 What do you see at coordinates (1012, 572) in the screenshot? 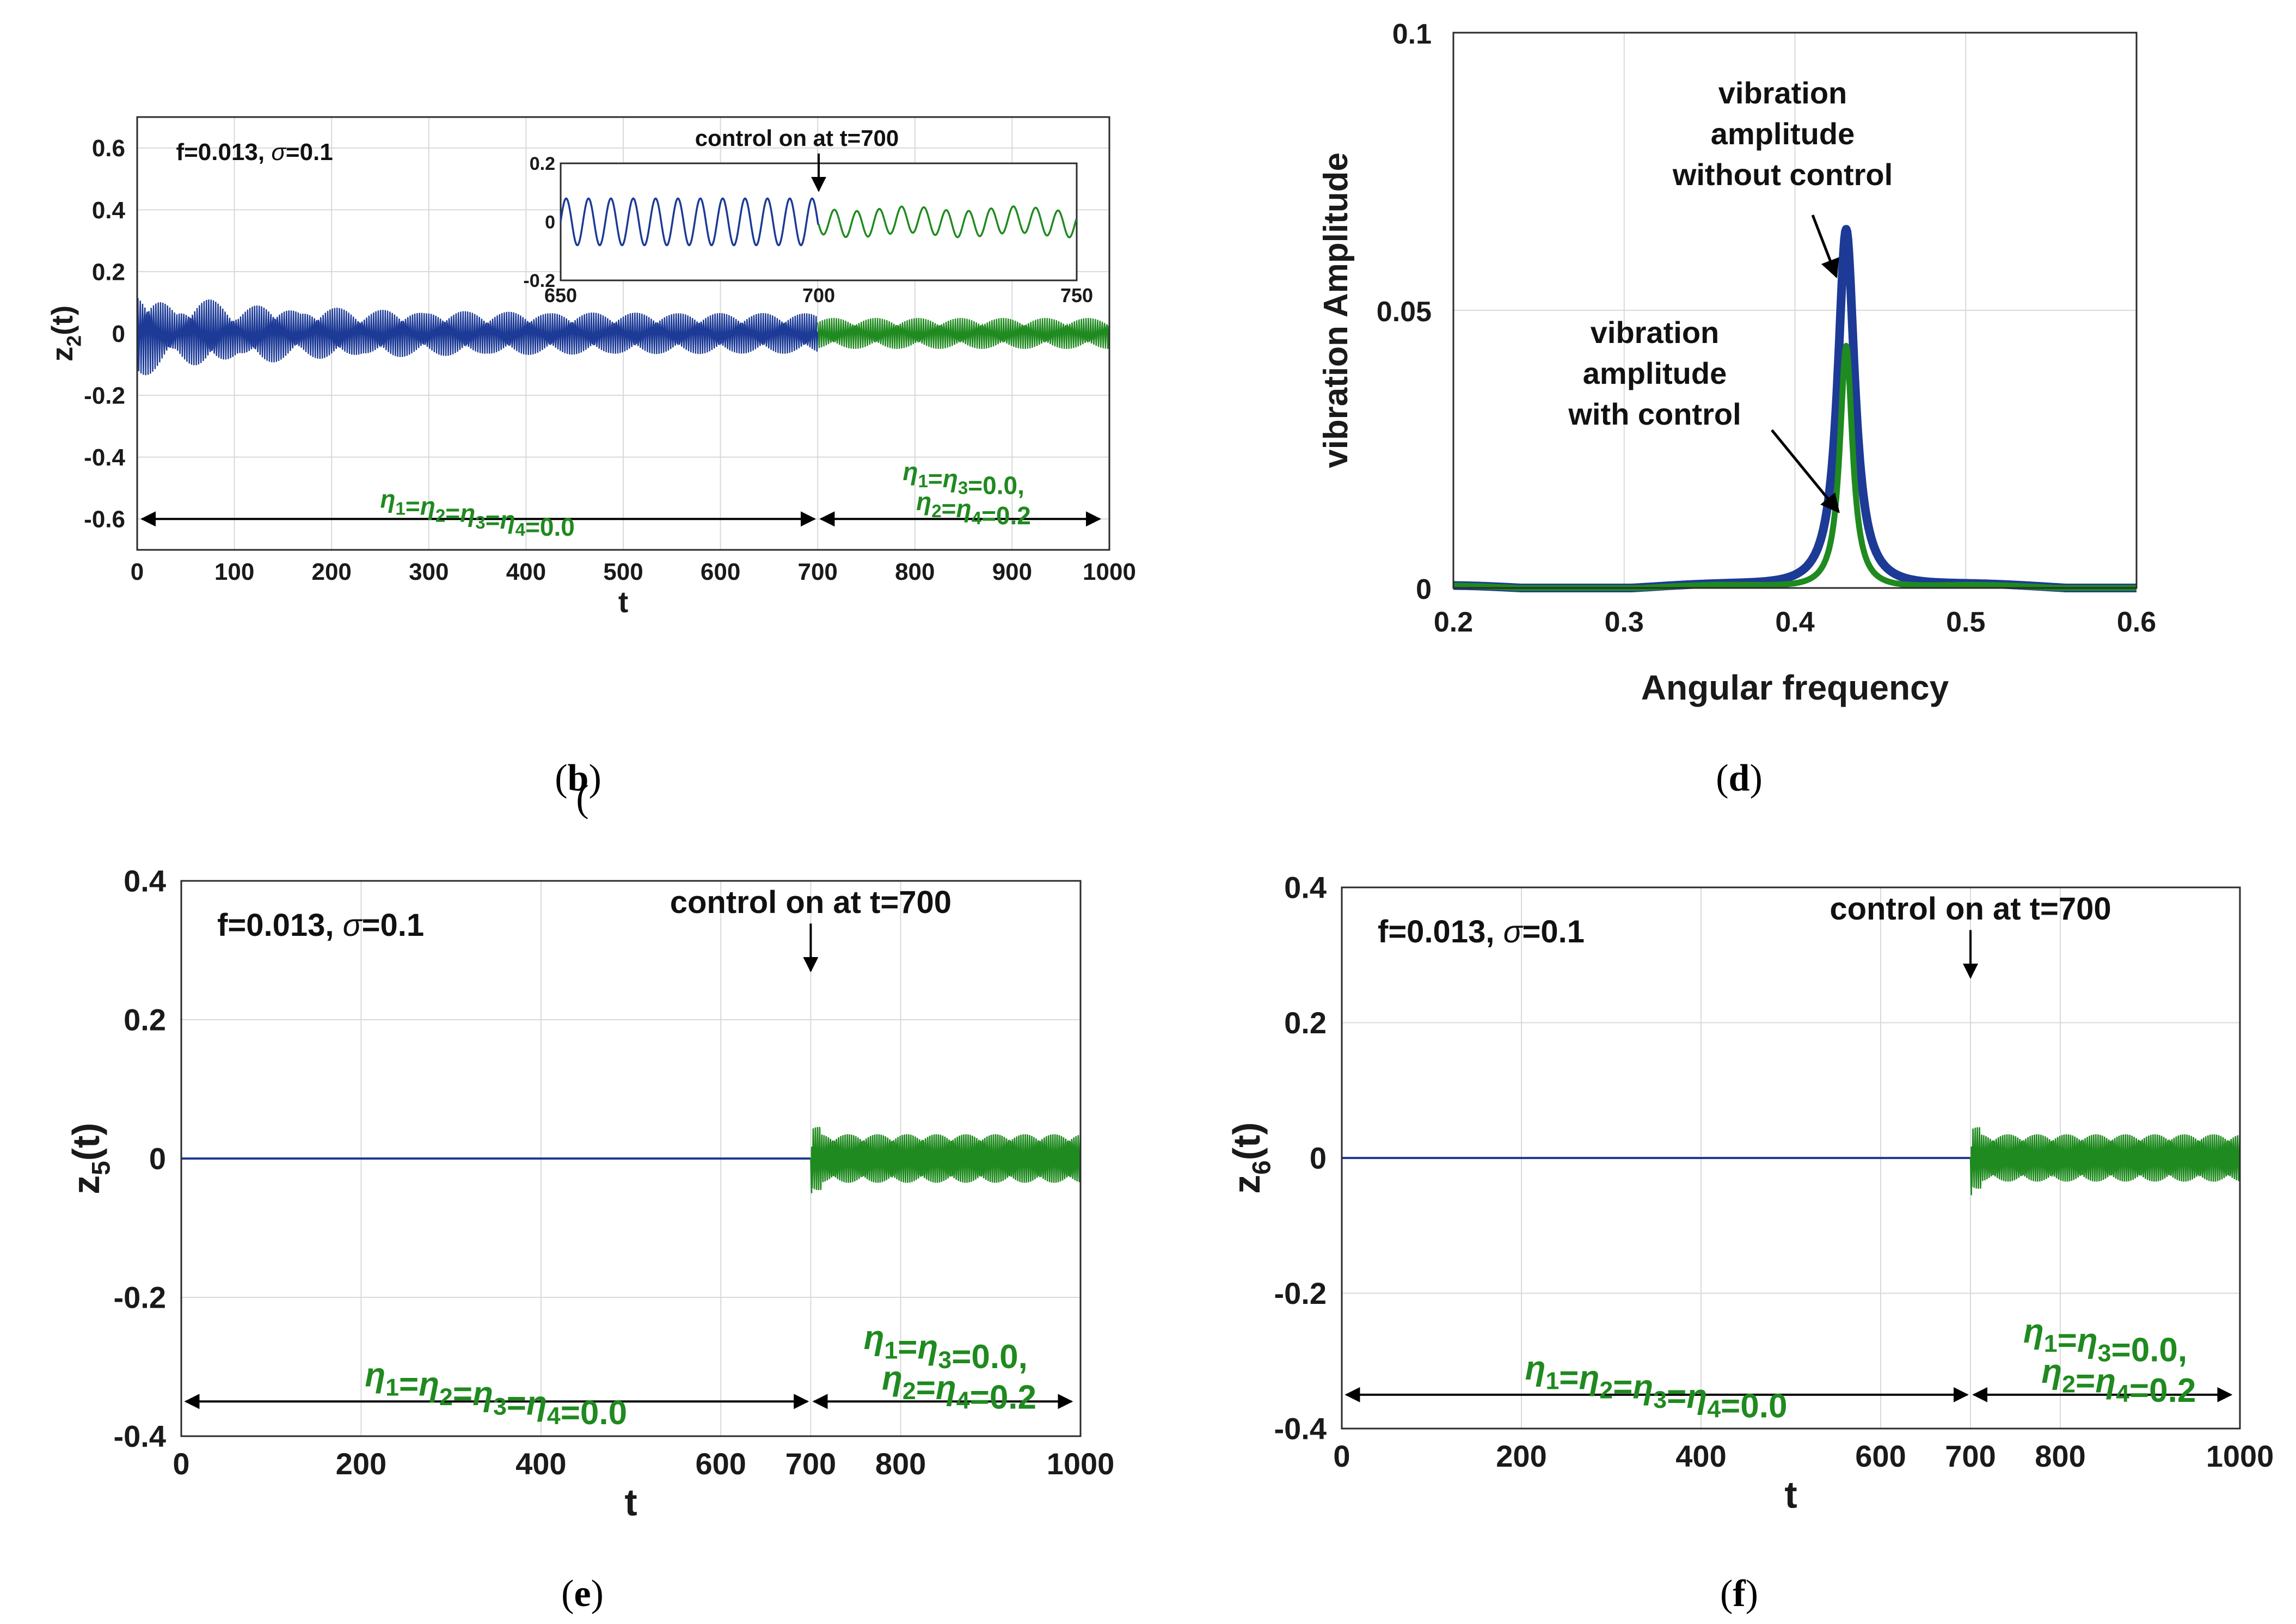
I see `x-tick-label: 900` at bounding box center [1012, 572].